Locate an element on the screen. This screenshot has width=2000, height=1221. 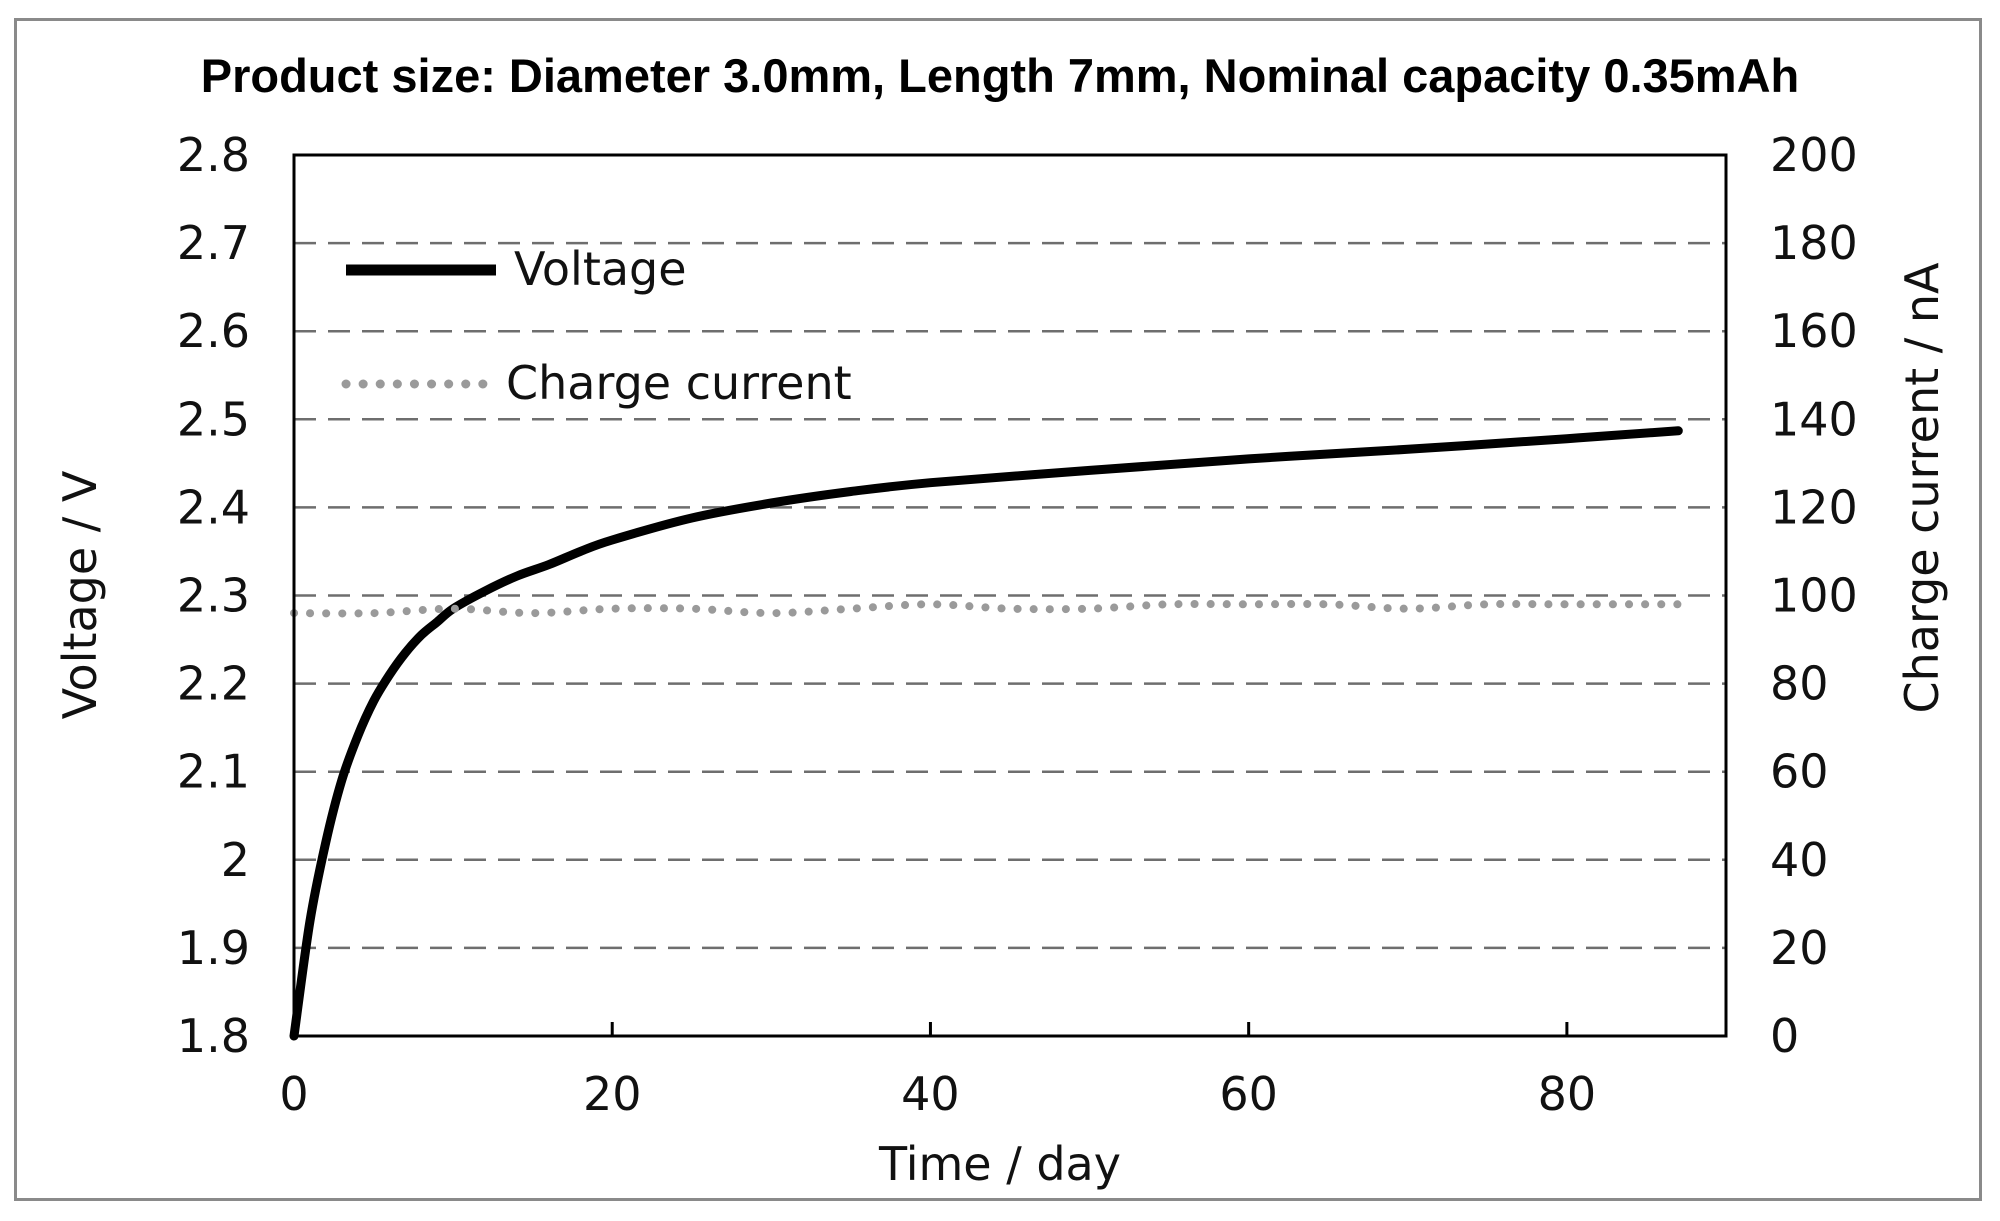
y-axis-right-label: Charge current / nA is located at coordinates (1922, 488).